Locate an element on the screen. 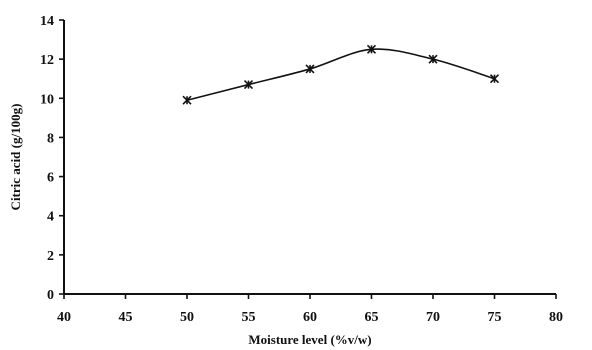 This screenshot has width=592, height=350. y-axis-title: Citric acid (g/100g) is located at coordinates (15, 157).